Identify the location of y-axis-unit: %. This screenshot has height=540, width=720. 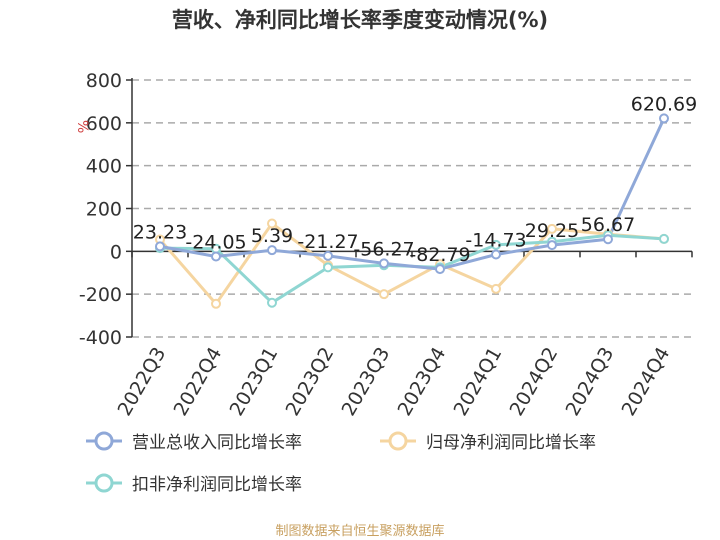
(82, 126).